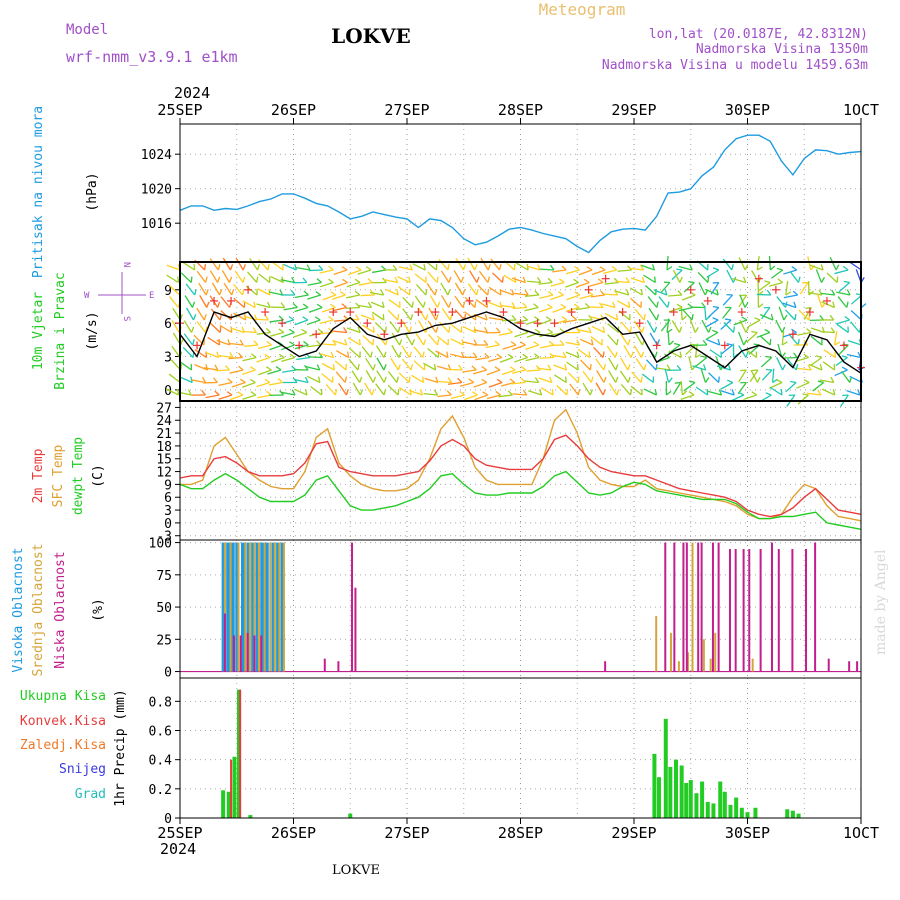 This screenshot has width=900, height=900. I want to click on precip-label-snow: Snijeg, so click(82, 769).